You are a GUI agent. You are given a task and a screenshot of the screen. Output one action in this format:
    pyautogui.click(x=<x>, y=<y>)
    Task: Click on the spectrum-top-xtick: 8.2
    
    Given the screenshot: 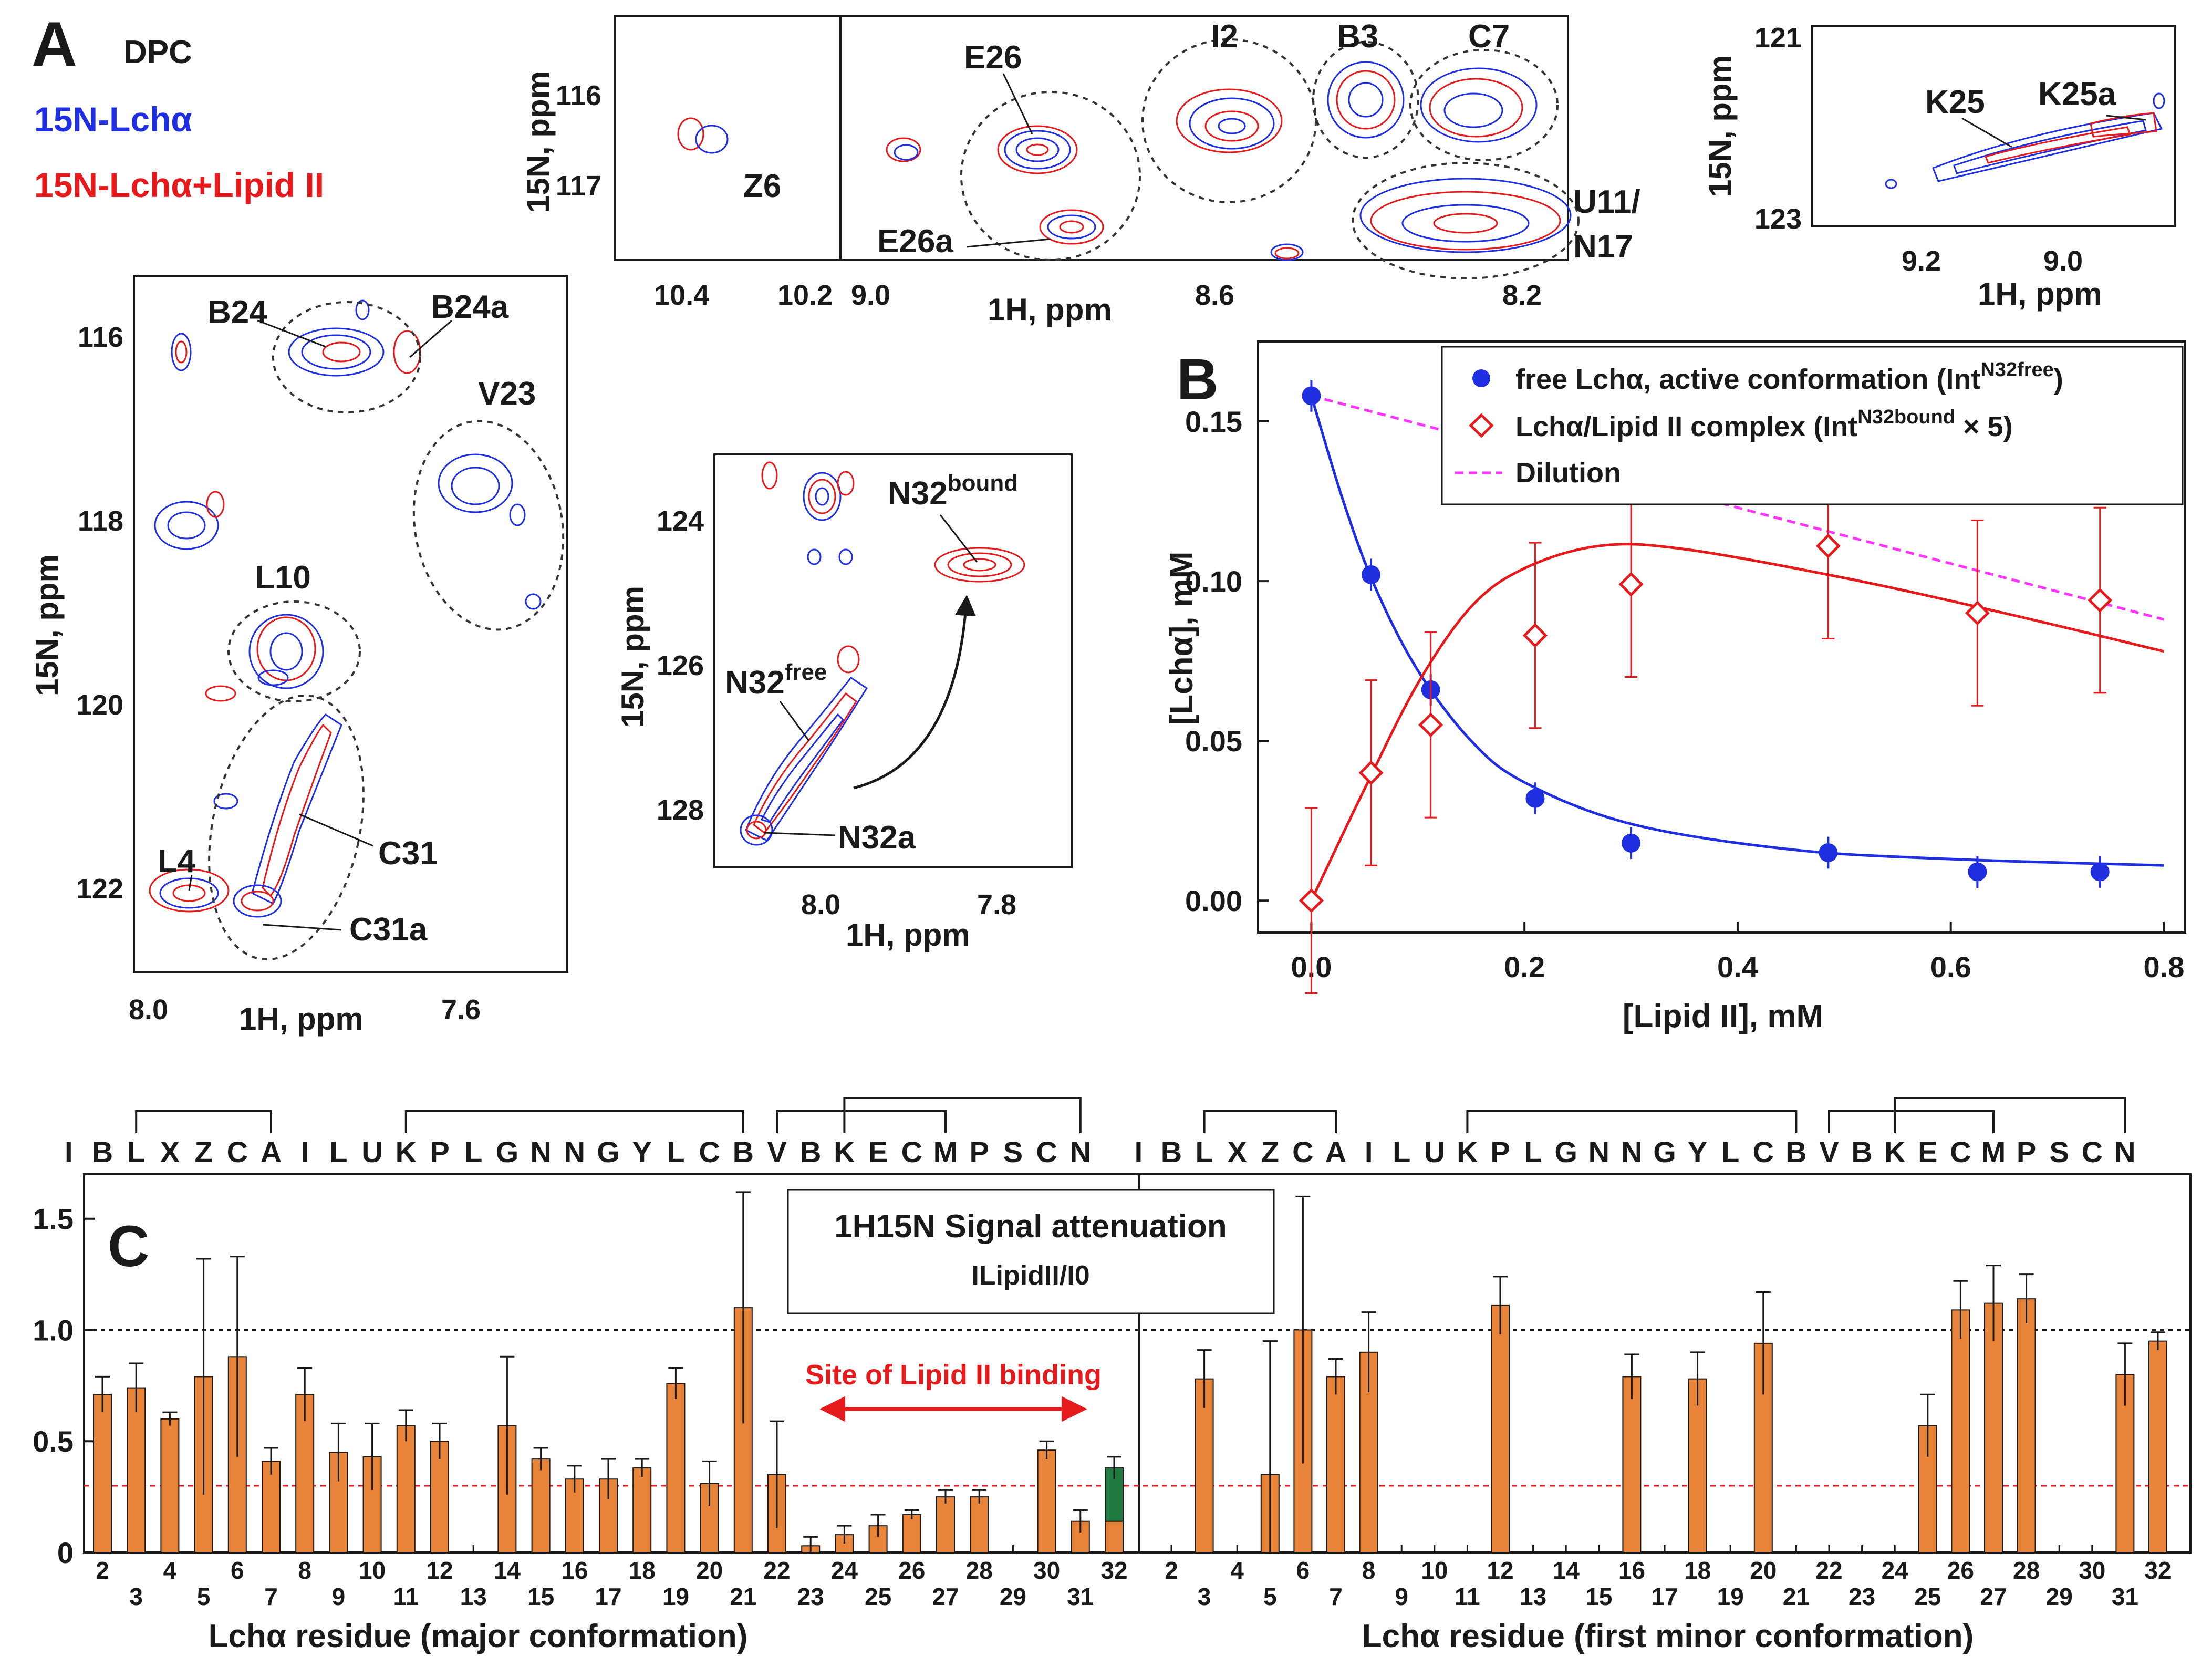 What is the action you would take?
    pyautogui.click(x=1522, y=295)
    